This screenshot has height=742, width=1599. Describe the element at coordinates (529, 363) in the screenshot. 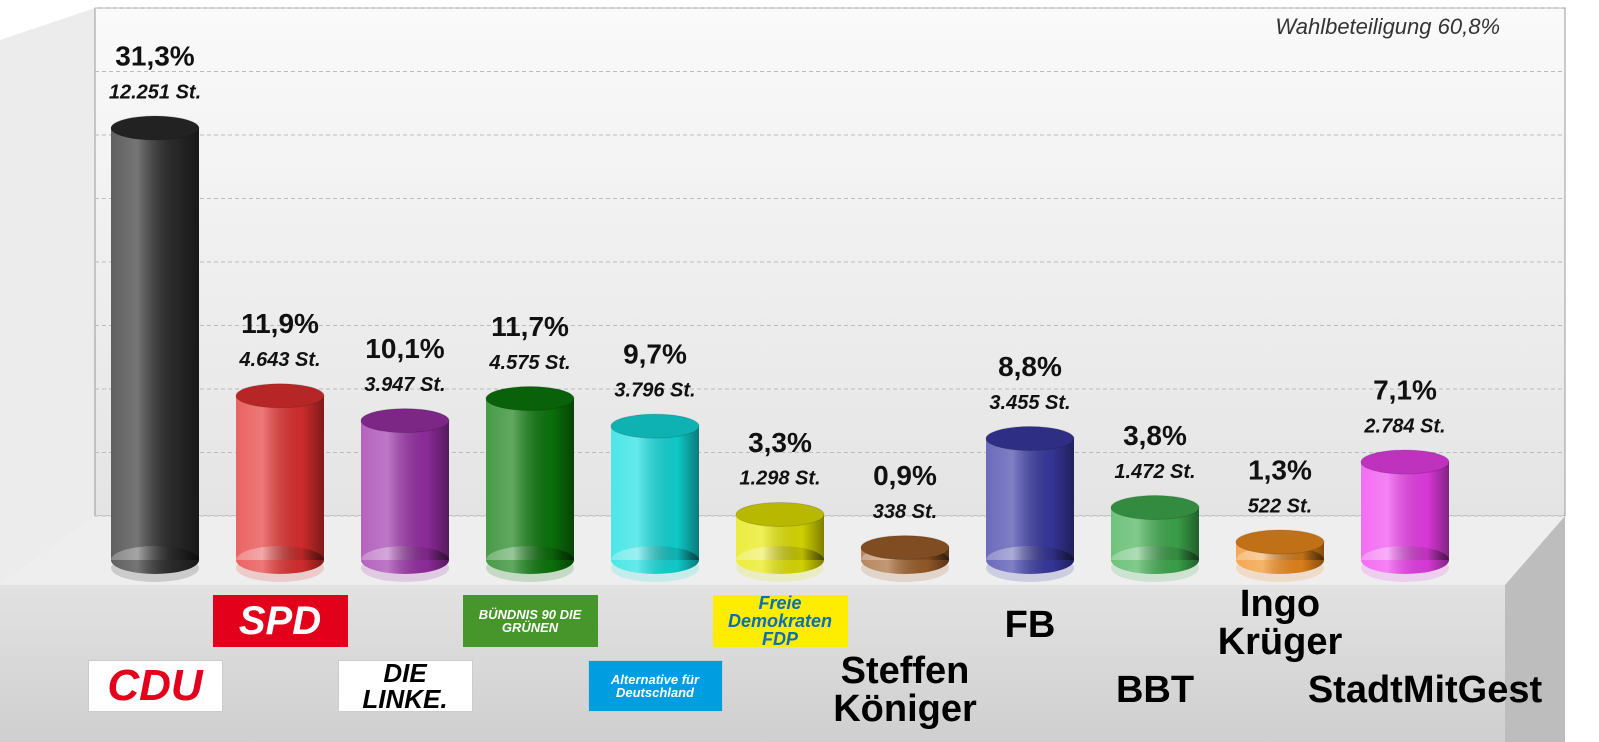

I see `vote-label: 4.575 St.` at that location.